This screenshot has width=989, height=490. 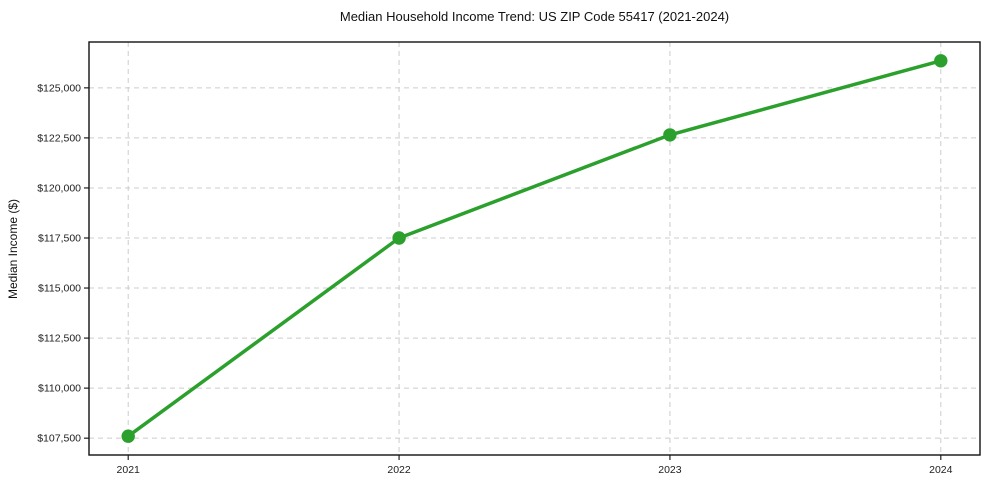 I want to click on x-tick-label: 2021, so click(x=129, y=470).